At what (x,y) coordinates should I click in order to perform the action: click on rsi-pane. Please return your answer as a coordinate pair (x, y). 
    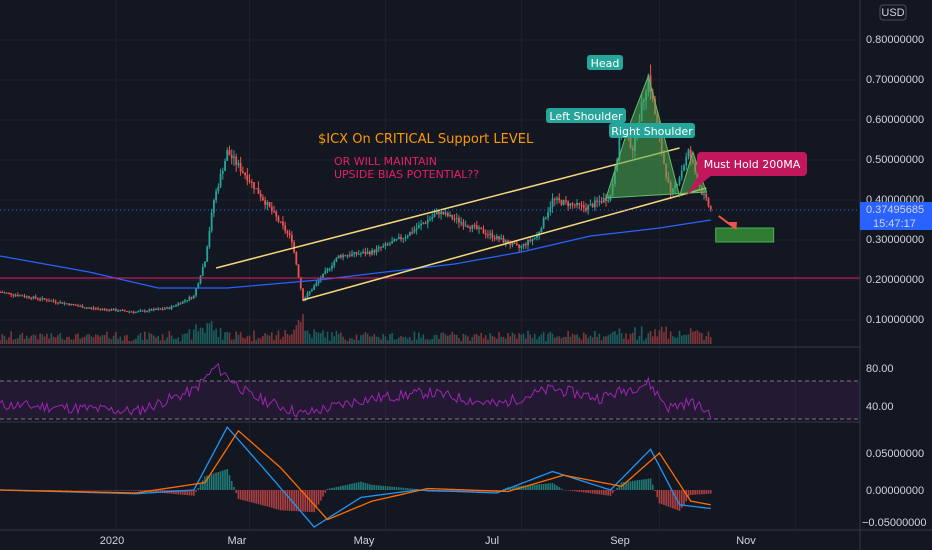
    Looking at the image, I should click on (430, 391).